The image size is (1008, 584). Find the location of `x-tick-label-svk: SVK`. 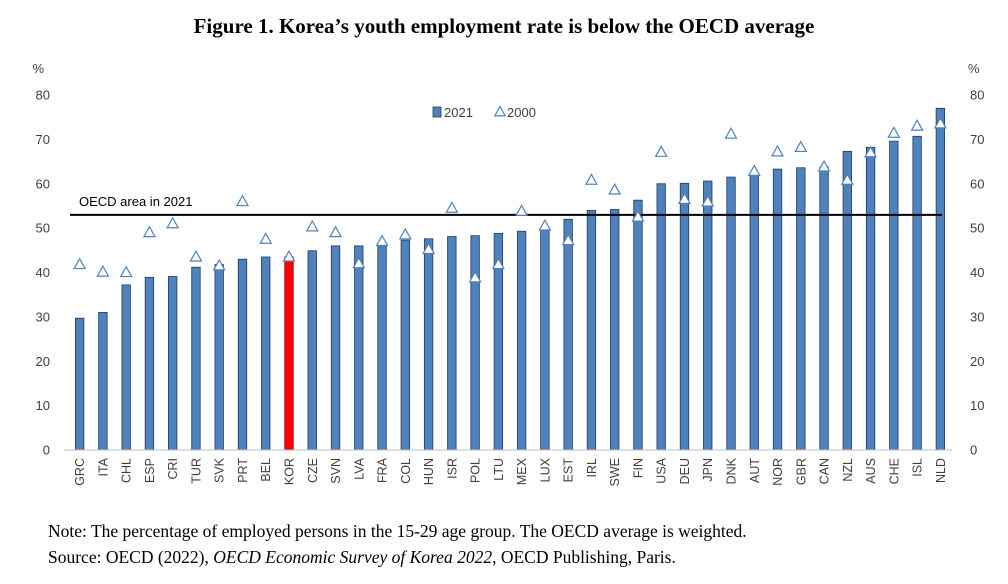

x-tick-label-svk: SVK is located at coordinates (220, 470).